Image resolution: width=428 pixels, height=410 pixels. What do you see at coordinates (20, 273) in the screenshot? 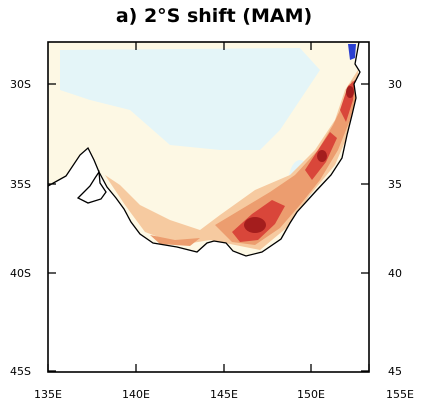
I see `lat-tick-label: 40S` at bounding box center [20, 273].